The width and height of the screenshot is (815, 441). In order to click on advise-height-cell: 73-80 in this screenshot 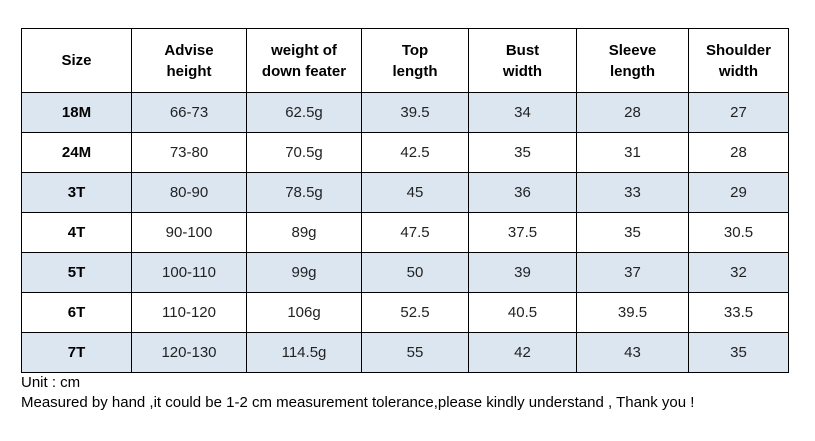, I will do `click(189, 152)`.